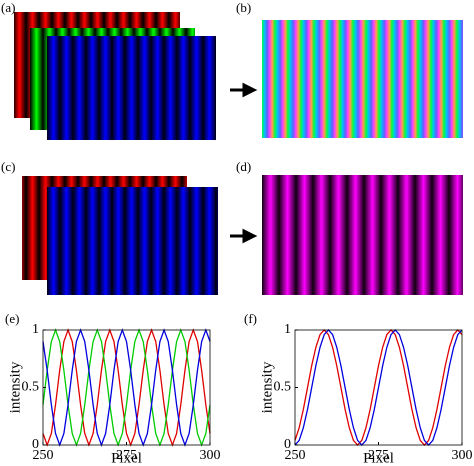 The width and height of the screenshot is (474, 466). Describe the element at coordinates (243, 166) in the screenshot. I see `panel-label: (d)` at that location.